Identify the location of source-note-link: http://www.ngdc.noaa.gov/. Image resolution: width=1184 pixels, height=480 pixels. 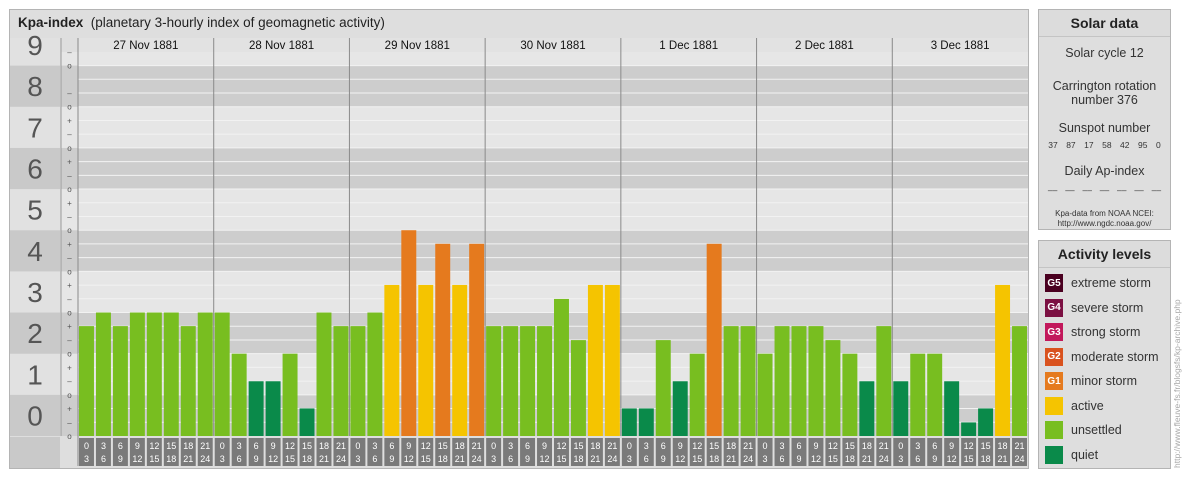
(1104, 223).